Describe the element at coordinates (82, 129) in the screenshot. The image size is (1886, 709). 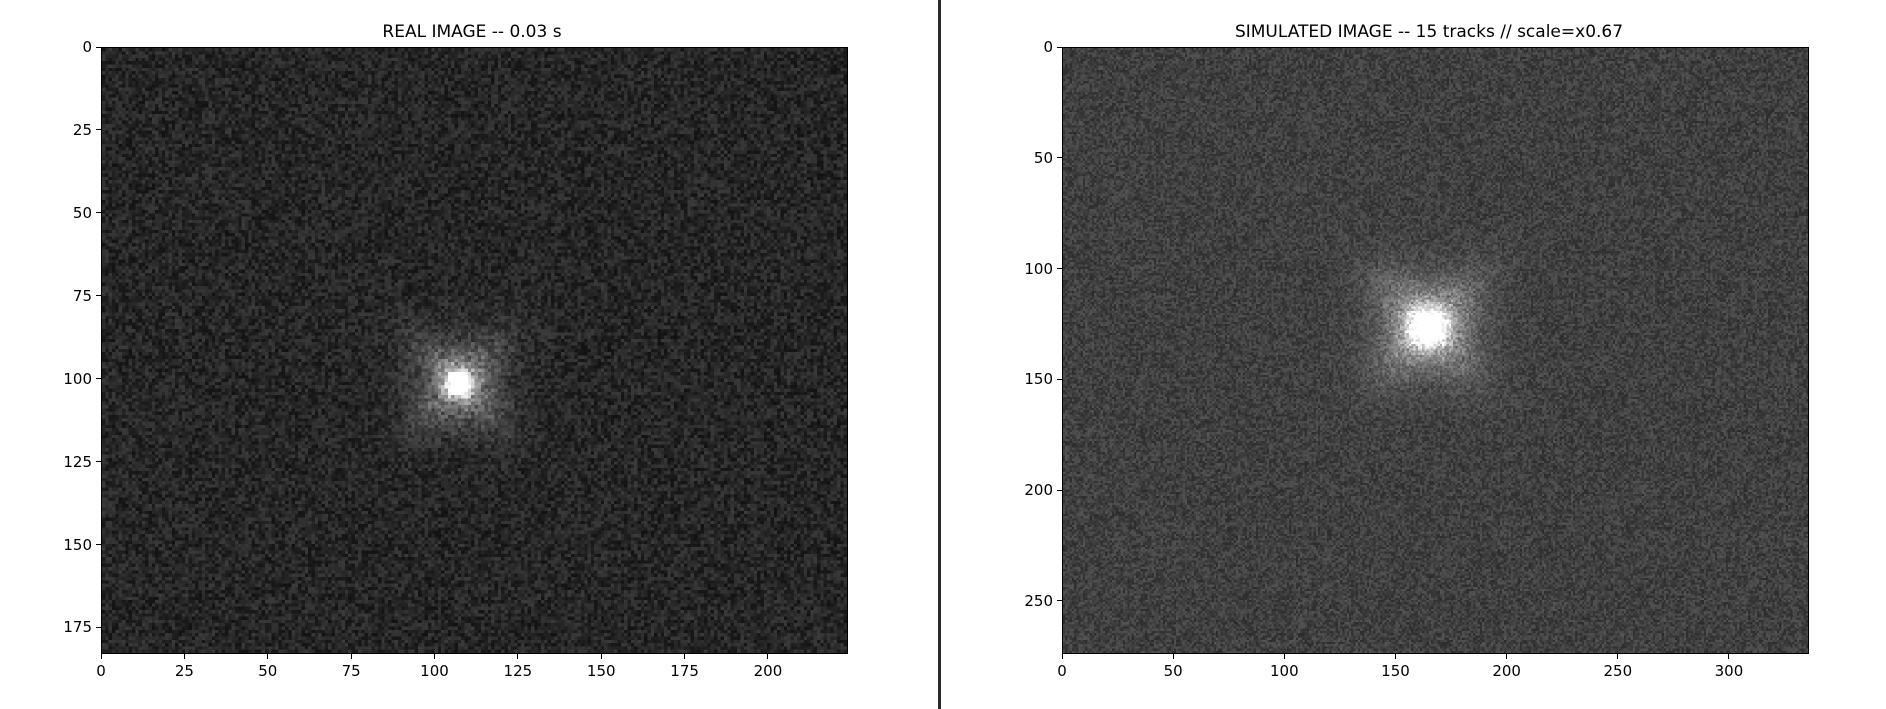
I see `y-tick-label: 25` at that location.